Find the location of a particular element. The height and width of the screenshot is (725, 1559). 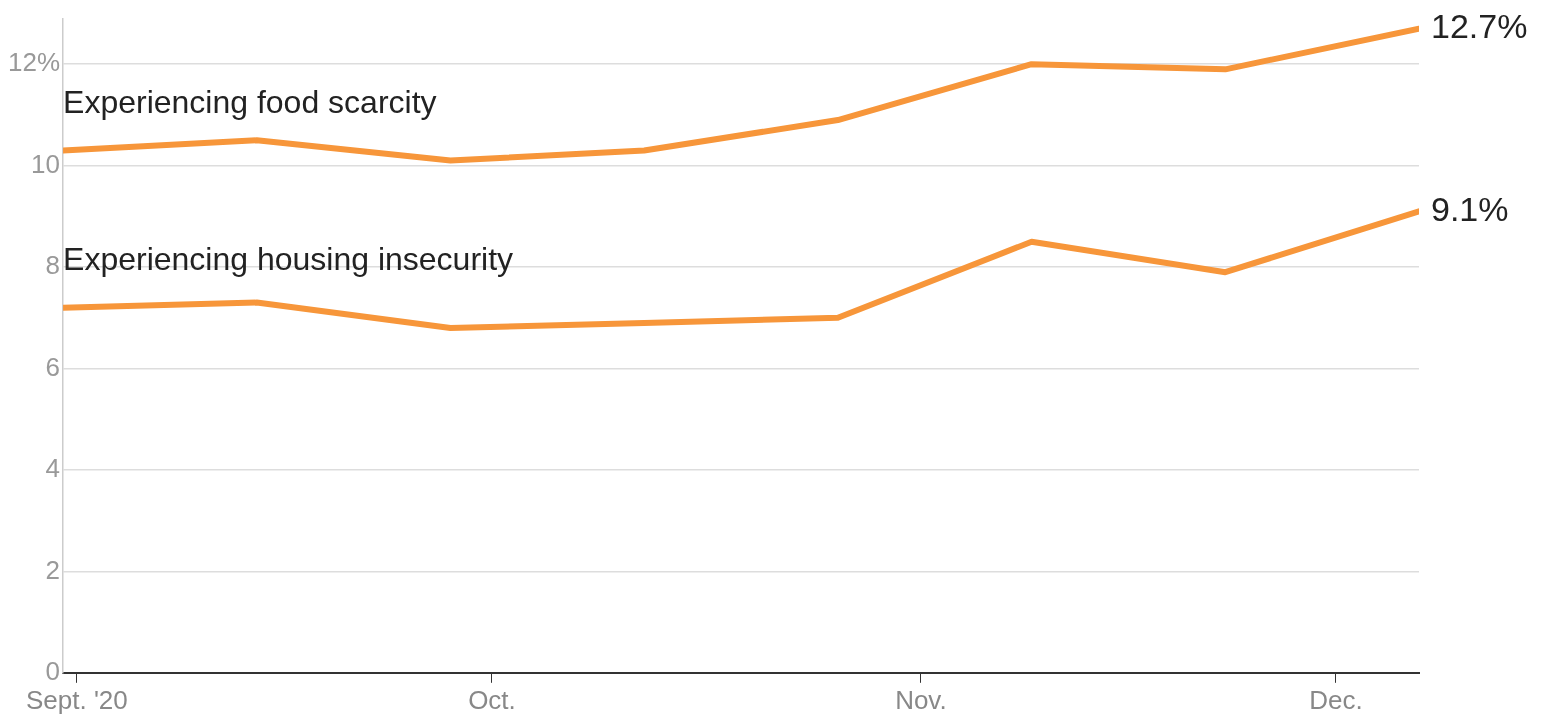

series-label: Experiencing food scarcity is located at coordinates (250, 102).